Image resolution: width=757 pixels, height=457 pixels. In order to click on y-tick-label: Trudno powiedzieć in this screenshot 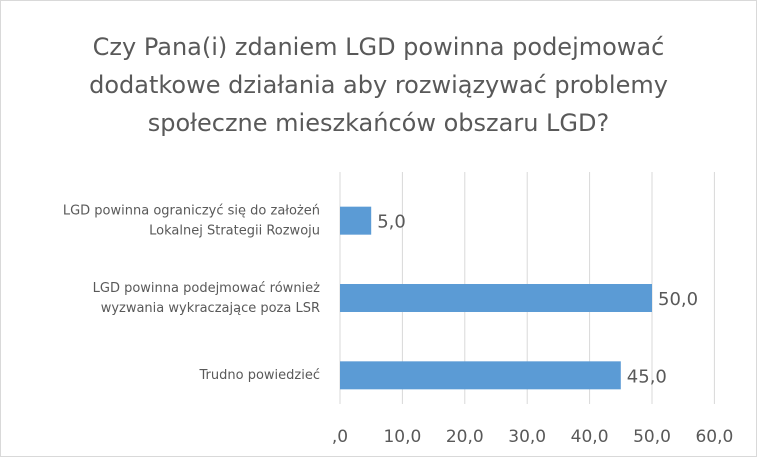, I will do `click(259, 375)`.